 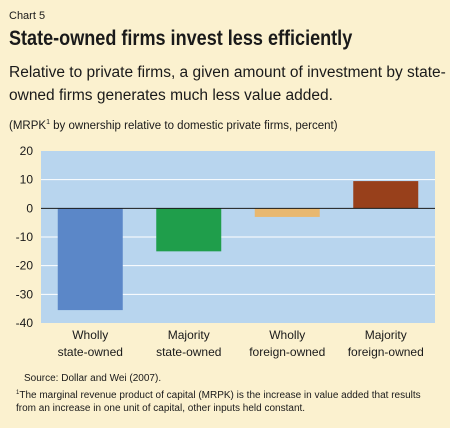 What do you see at coordinates (27, 16) in the screenshot?
I see `chart-number: Chart 5` at bounding box center [27, 16].